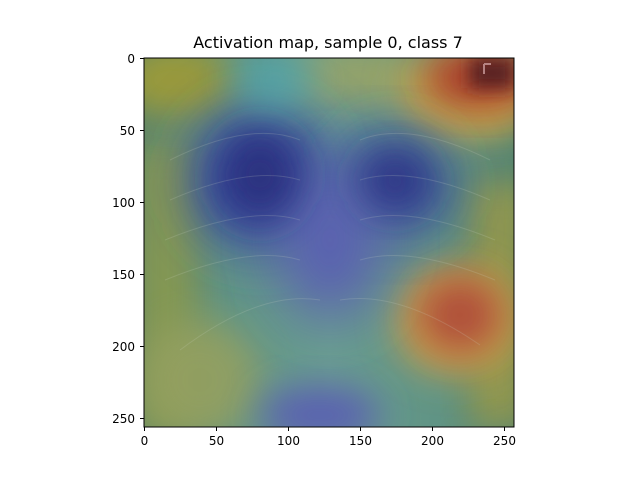  What do you see at coordinates (123, 419) in the screenshot?
I see `y-tick-label: 250` at bounding box center [123, 419].